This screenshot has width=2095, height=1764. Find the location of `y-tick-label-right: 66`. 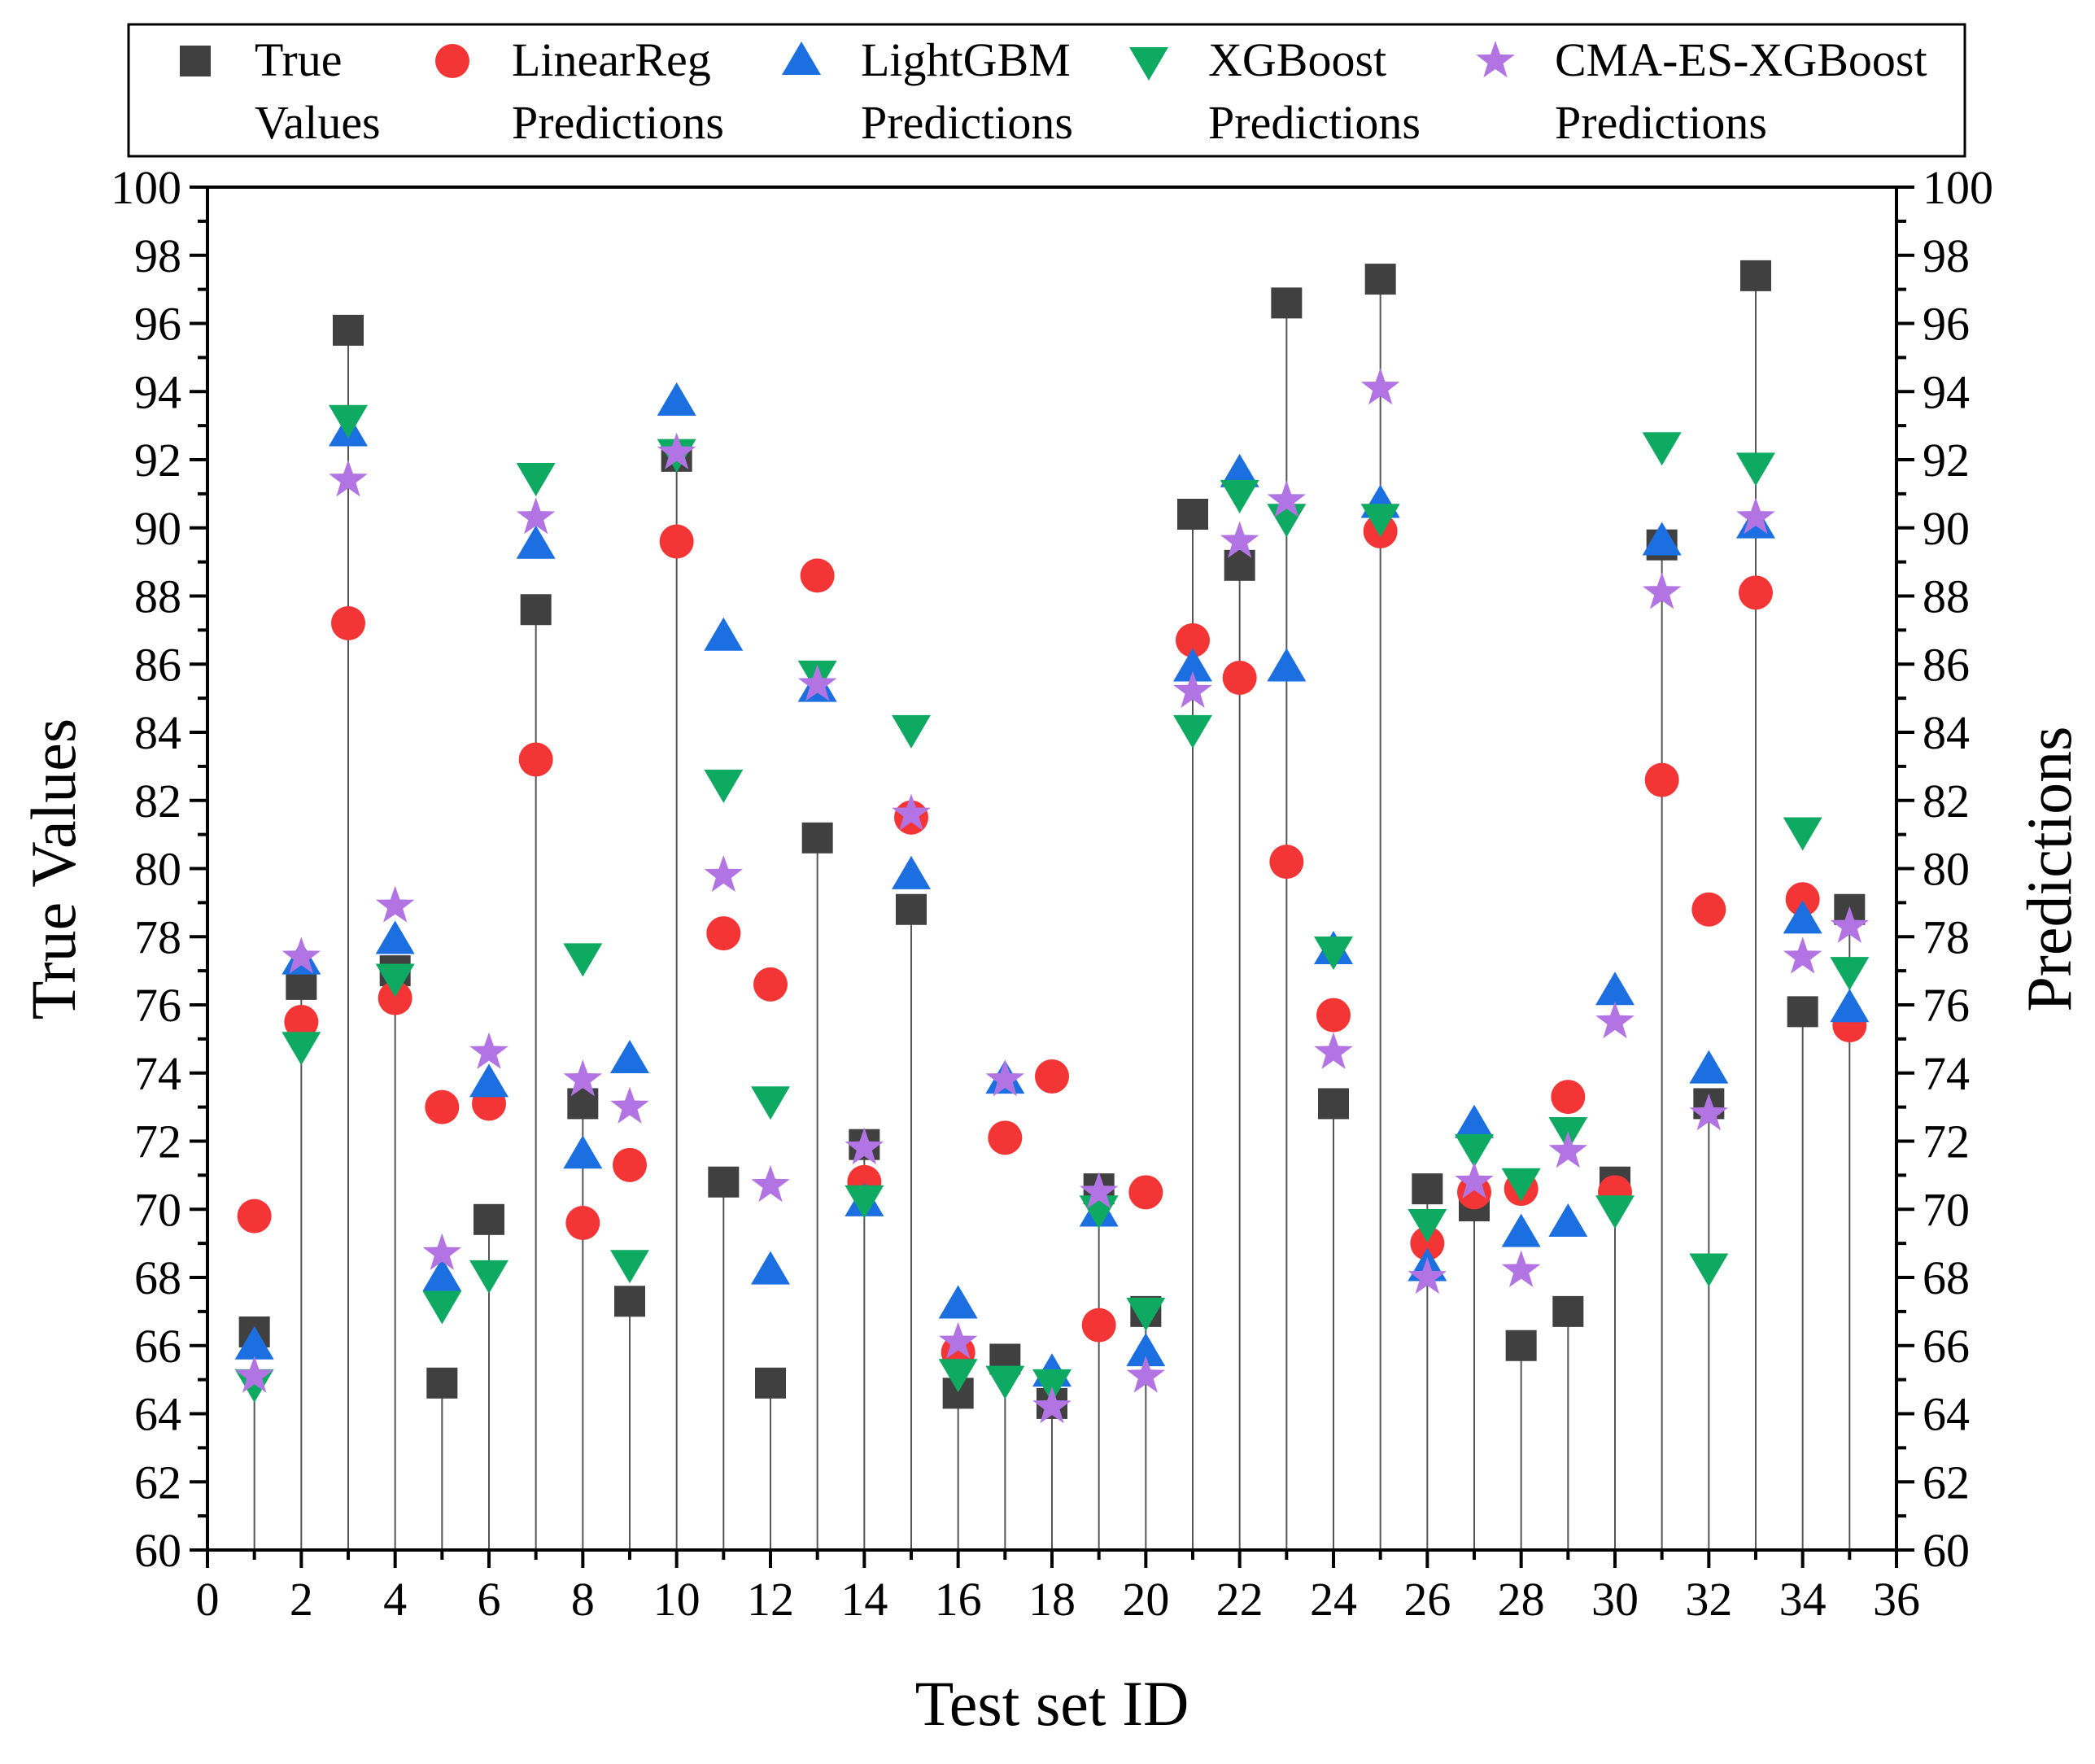

y-tick-label-right: 66 is located at coordinates (1947, 1347).